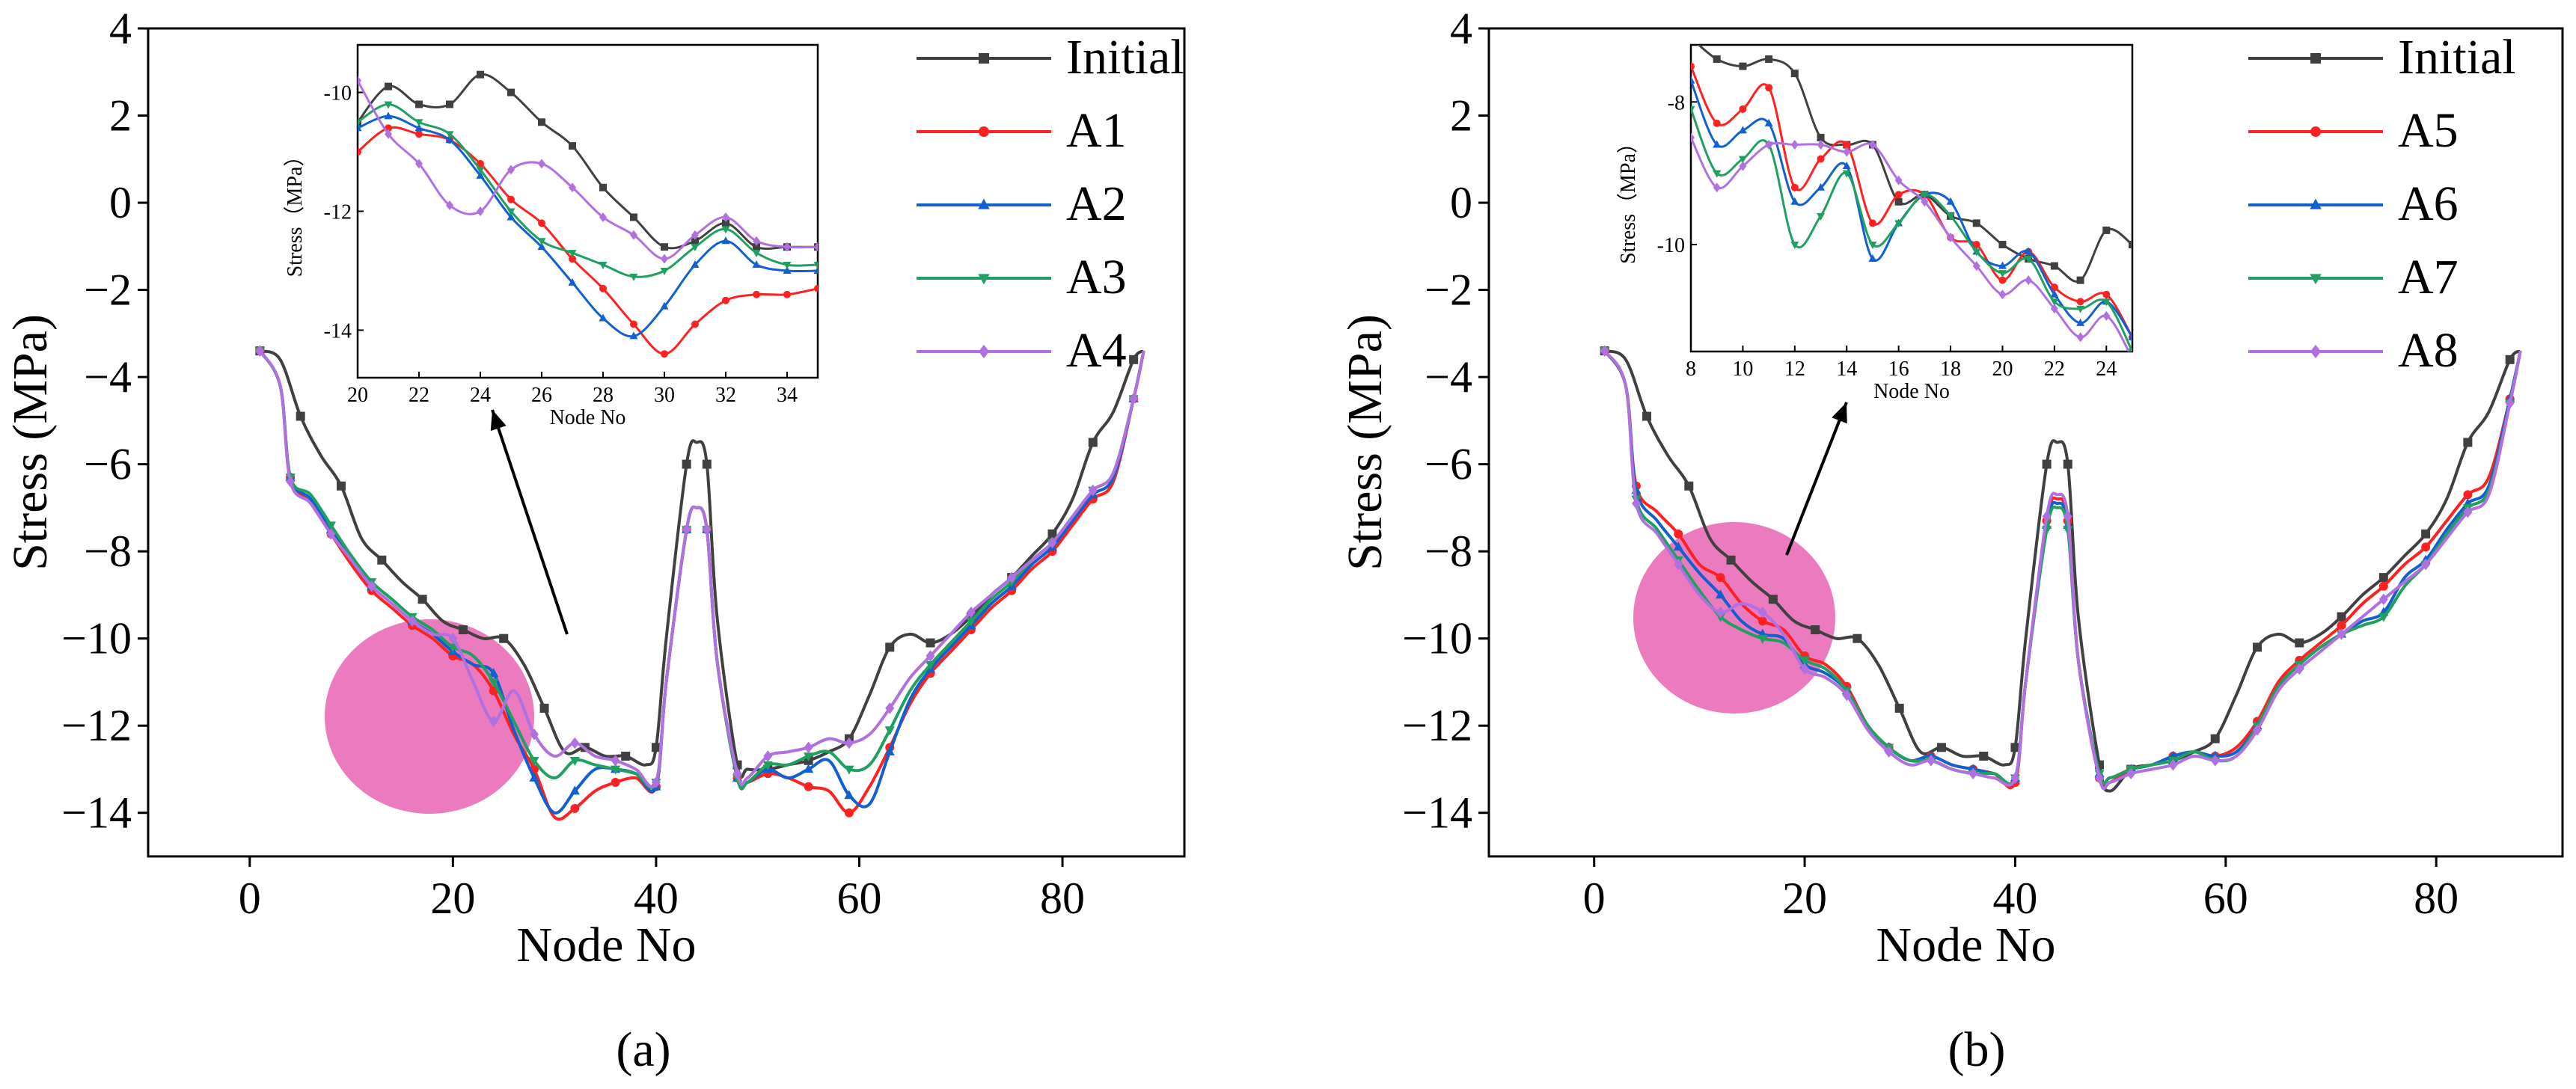 Image resolution: width=2576 pixels, height=1089 pixels. I want to click on callout-arrow, so click(1817, 479).